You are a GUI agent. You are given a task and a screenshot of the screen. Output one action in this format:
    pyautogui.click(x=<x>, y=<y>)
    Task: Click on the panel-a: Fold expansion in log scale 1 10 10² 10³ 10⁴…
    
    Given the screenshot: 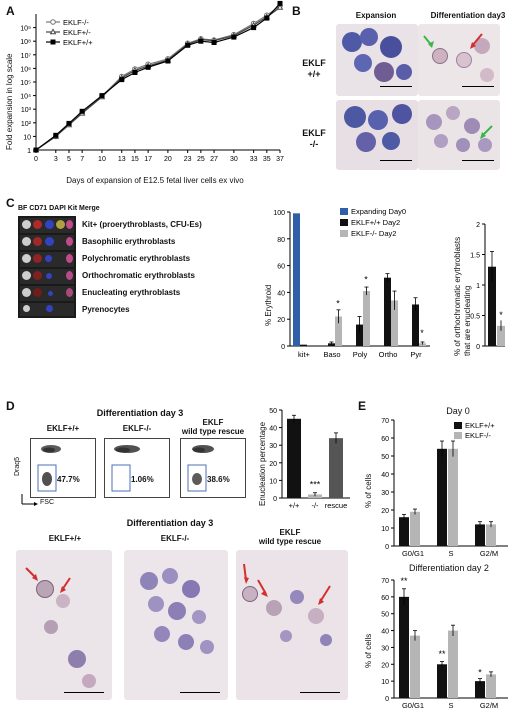 What is the action you would take?
    pyautogui.click(x=145, y=95)
    